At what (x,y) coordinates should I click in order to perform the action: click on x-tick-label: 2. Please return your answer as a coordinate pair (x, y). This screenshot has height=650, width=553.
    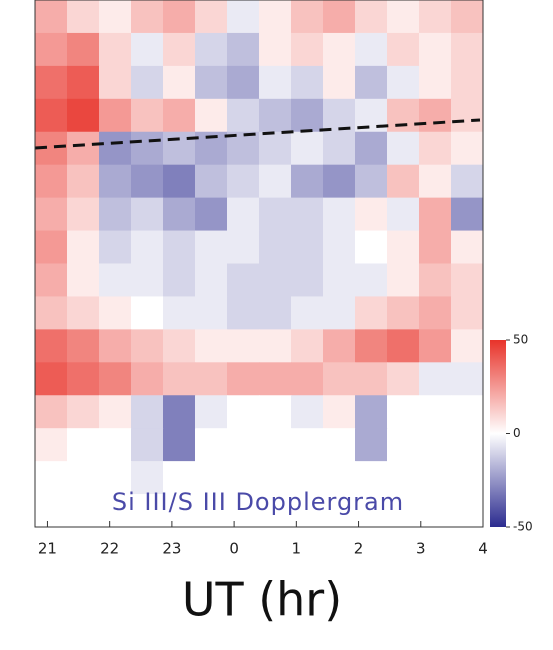
    Looking at the image, I should click on (359, 549).